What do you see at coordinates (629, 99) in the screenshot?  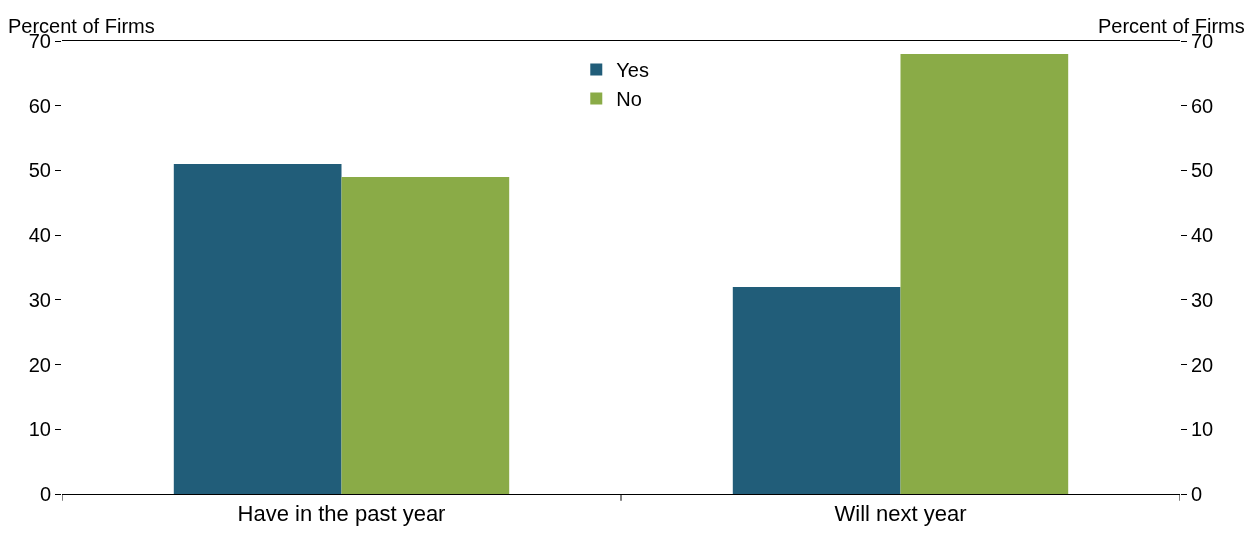 I see `legend-label: No` at bounding box center [629, 99].